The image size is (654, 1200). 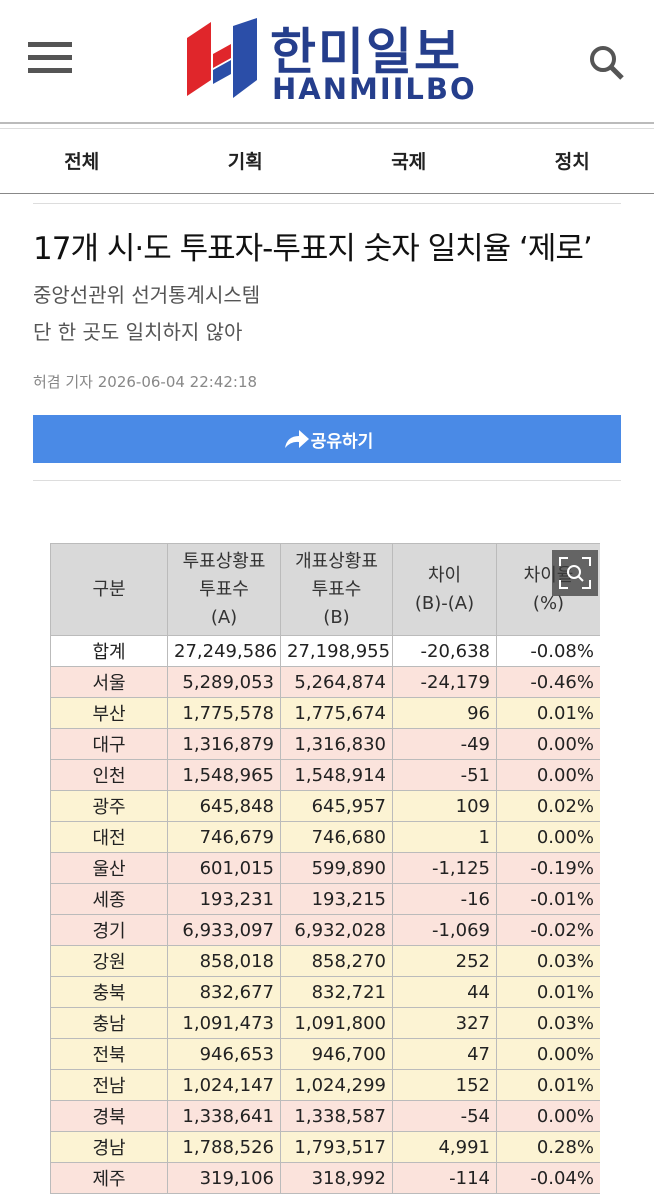 I want to click on table-cell: 부산, so click(x=109, y=713).